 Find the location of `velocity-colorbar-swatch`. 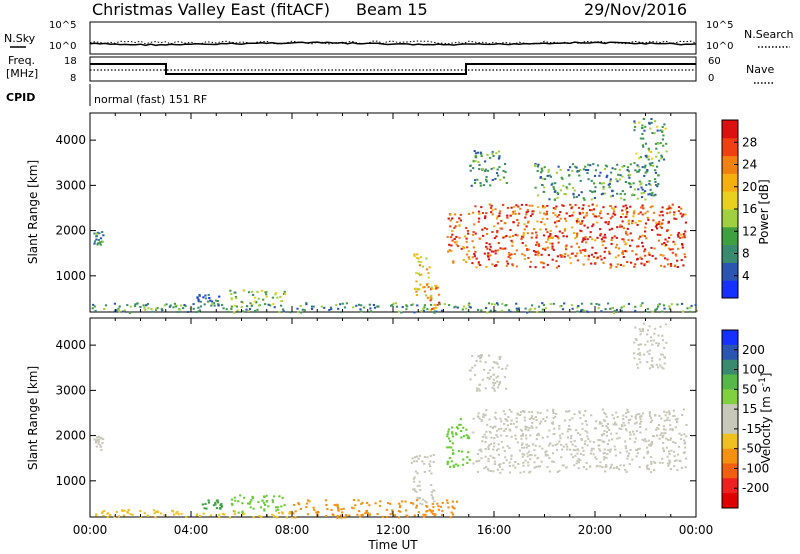

velocity-colorbar-swatch is located at coordinates (730, 441).